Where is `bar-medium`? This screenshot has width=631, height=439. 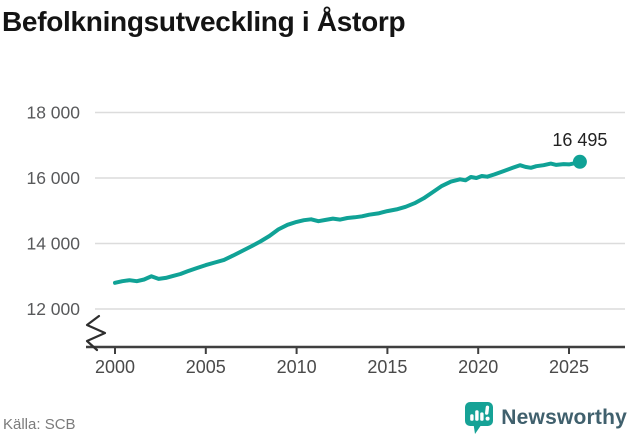
bar-medium is located at coordinates (482, 416).